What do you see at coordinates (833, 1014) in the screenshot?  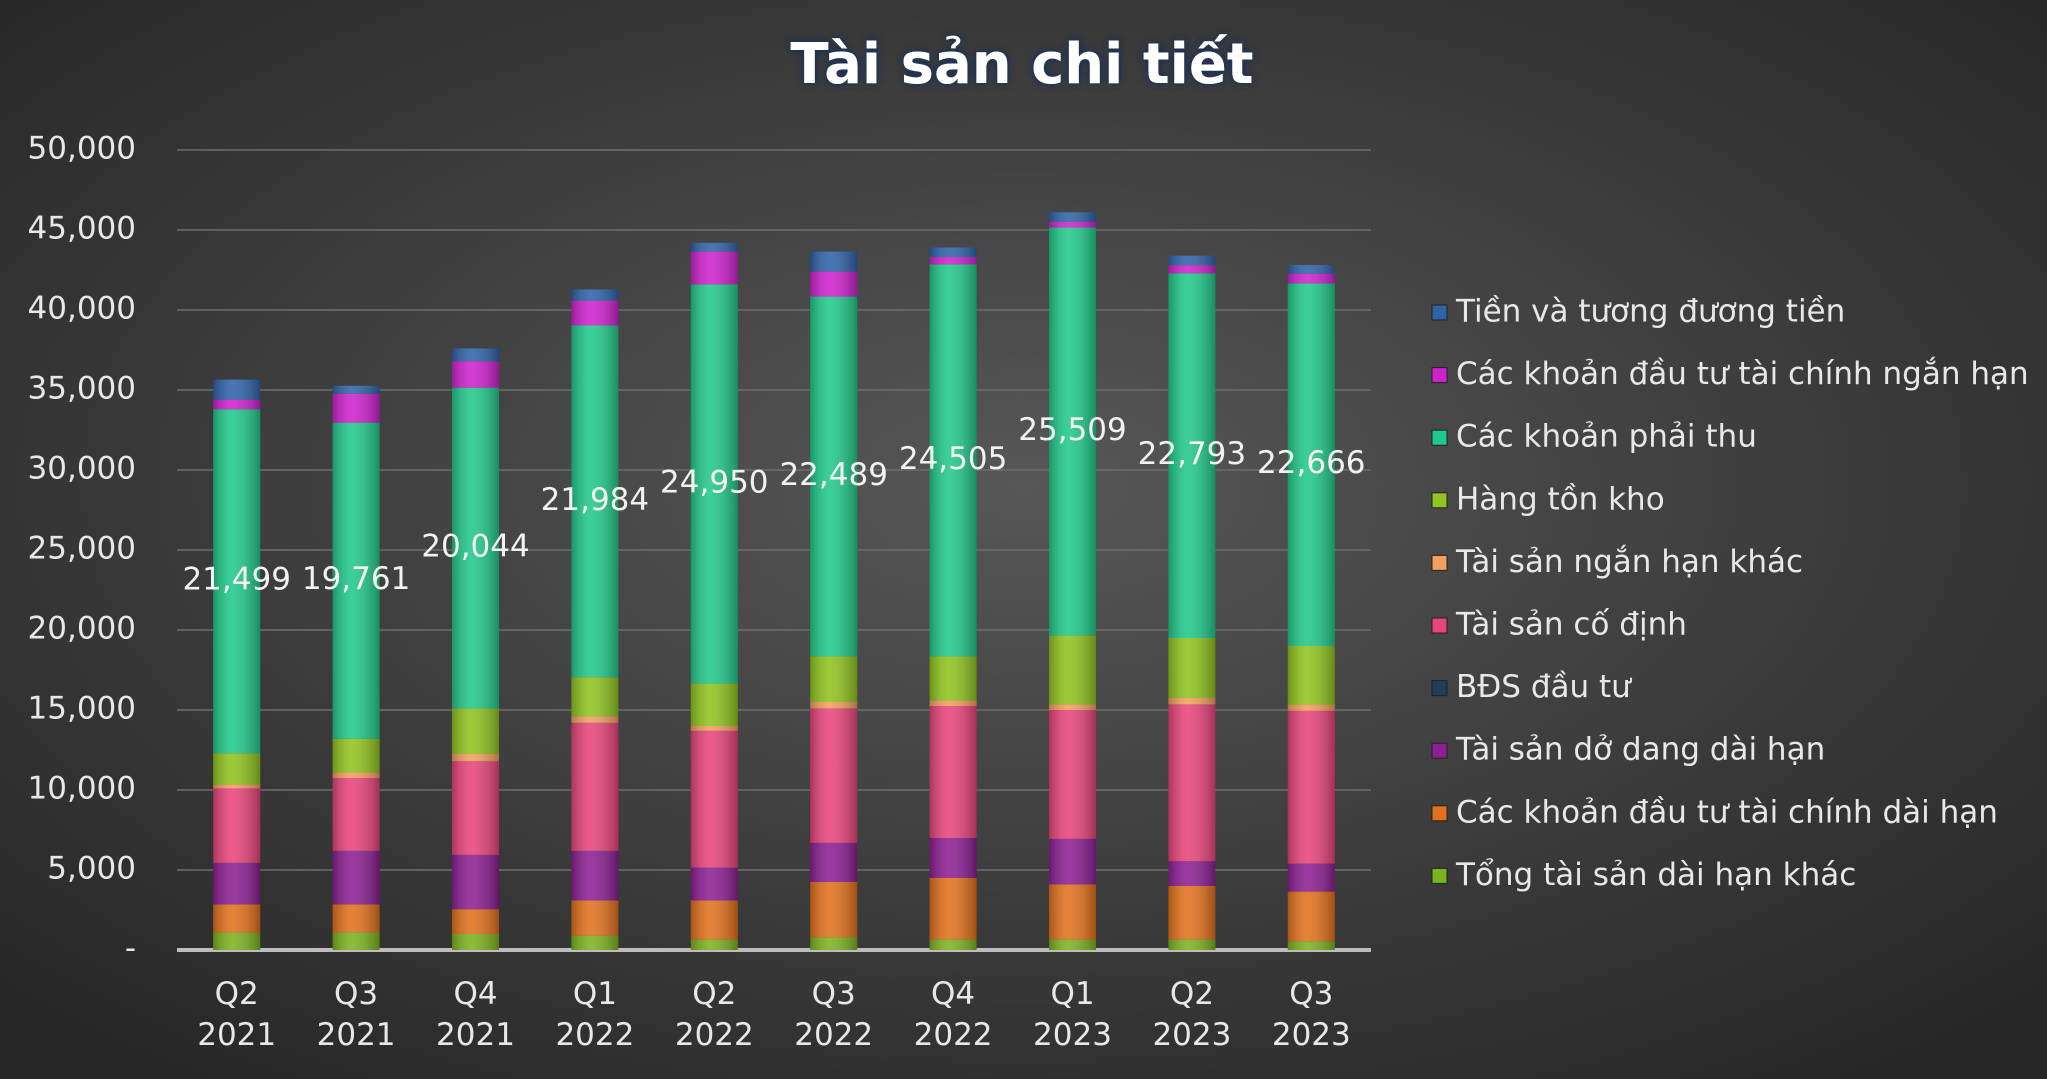 I see `x-tick-label: Q3 2022` at bounding box center [833, 1014].